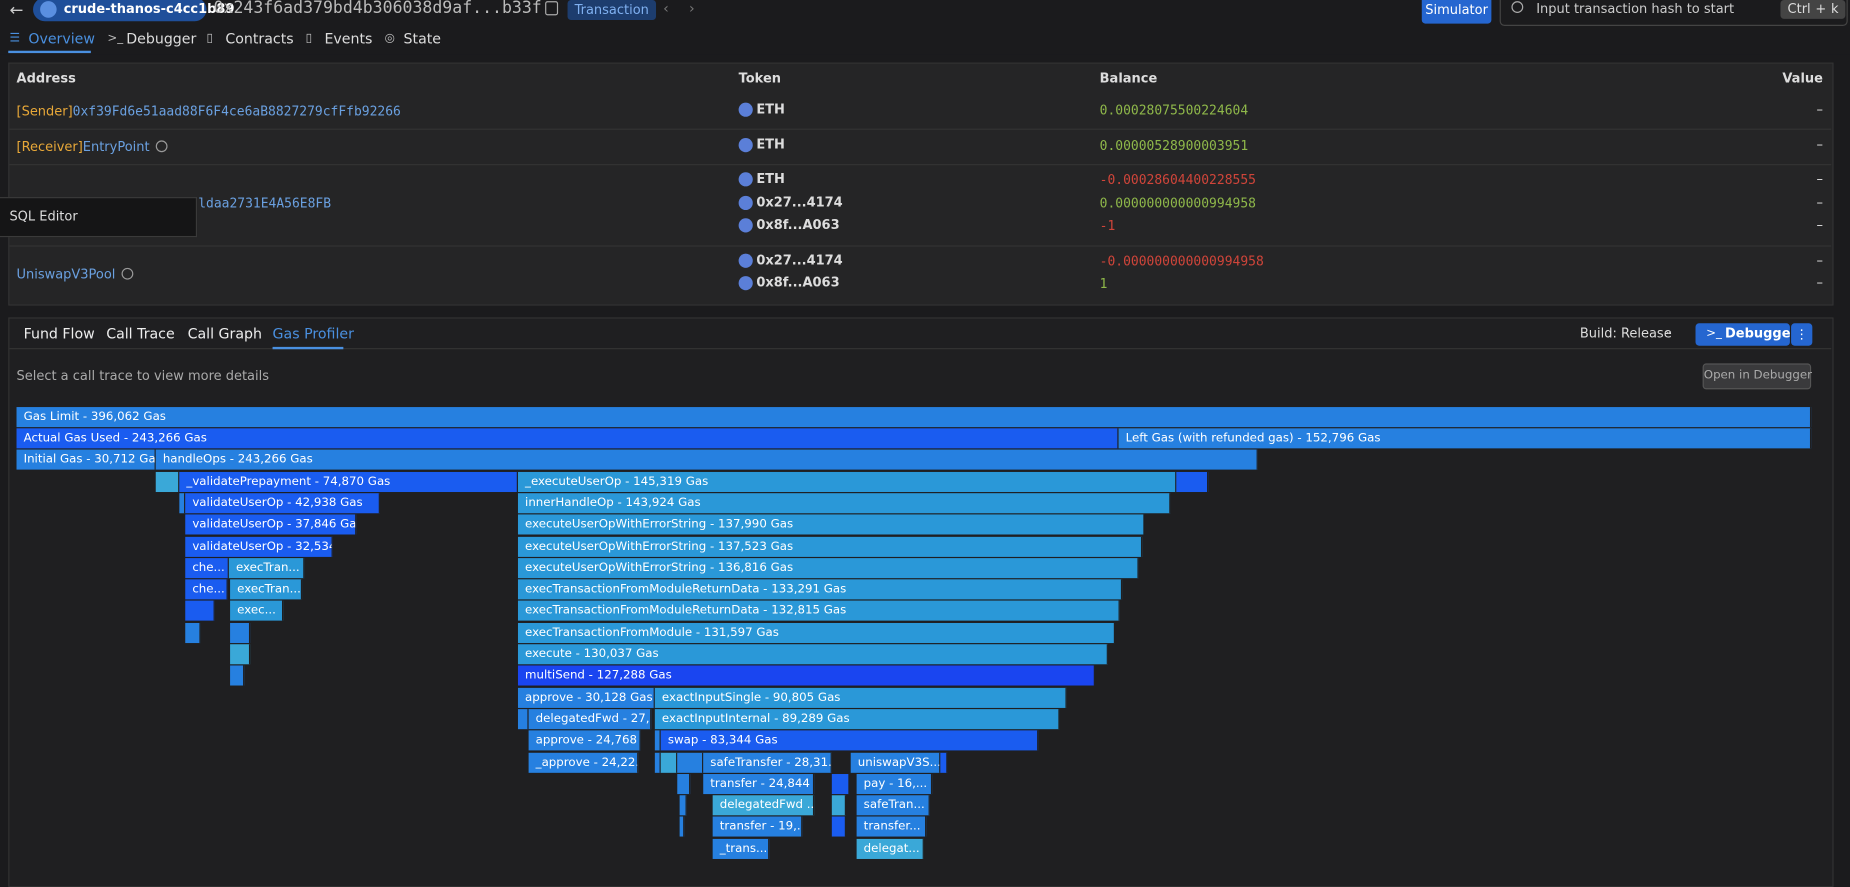 Image resolution: width=1850 pixels, height=887 pixels. Describe the element at coordinates (586, 697) in the screenshot. I see `flame-bar: approve - 30,128 Gas` at that location.